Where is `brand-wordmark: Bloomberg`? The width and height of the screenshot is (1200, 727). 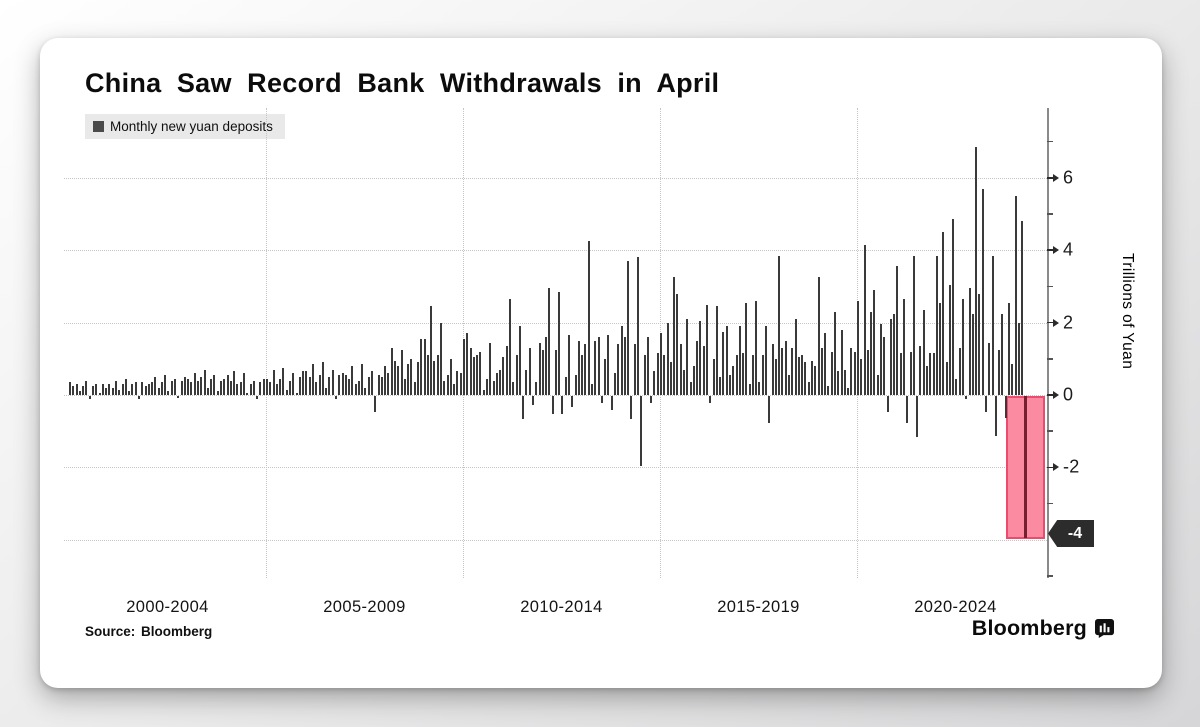
brand-wordmark: Bloomberg is located at coordinates (1029, 628).